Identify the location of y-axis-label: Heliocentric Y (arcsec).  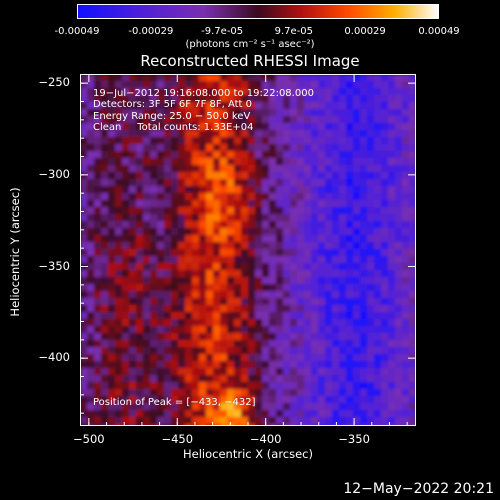
(15, 252).